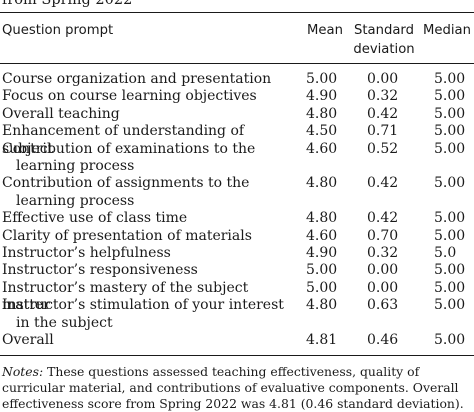 Image resolution: width=474 pixels, height=412 pixels. Describe the element at coordinates (127, 235) in the screenshot. I see `question-prompt-text: Clarity of presentation of materials` at that location.